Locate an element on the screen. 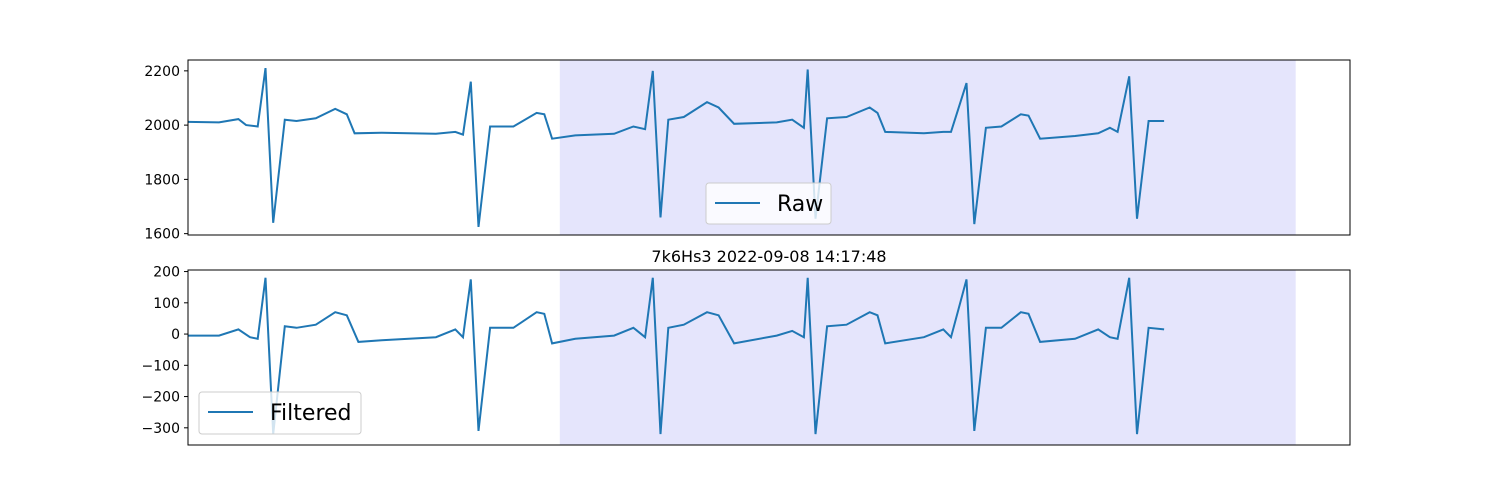 The width and height of the screenshot is (1500, 500). raw-legend-box is located at coordinates (768, 203).